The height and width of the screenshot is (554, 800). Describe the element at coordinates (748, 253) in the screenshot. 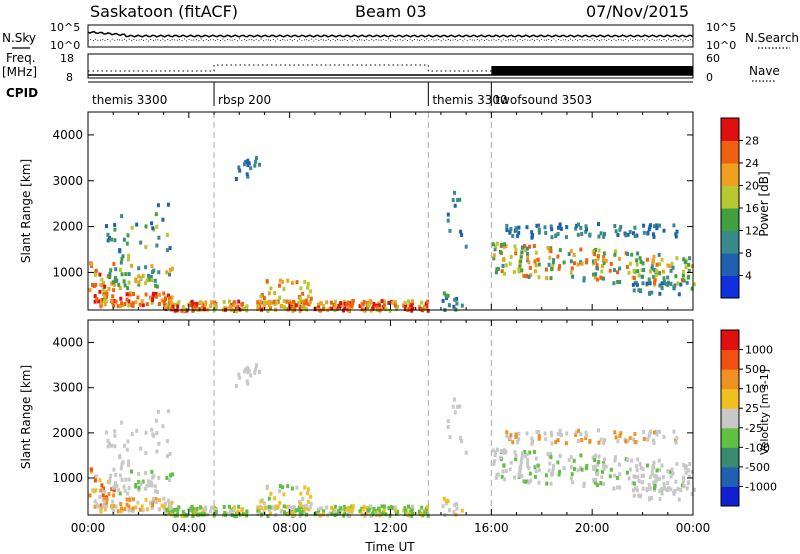

I see `colorbar-tick-label: 8` at that location.